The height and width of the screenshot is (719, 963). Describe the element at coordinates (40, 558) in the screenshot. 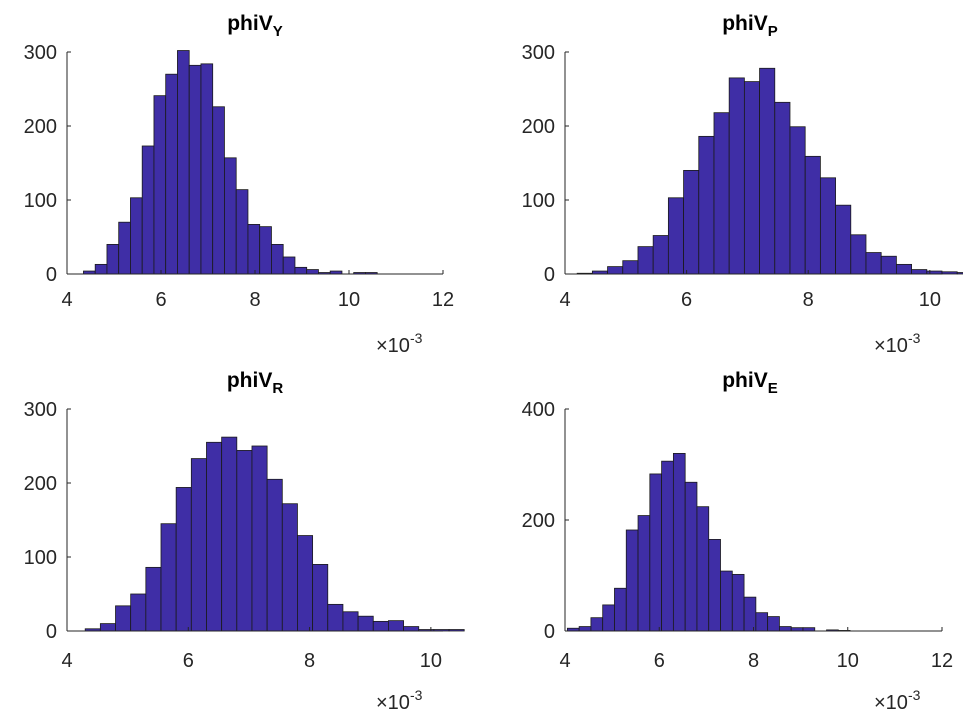

I see `y-tick-label: 100` at that location.